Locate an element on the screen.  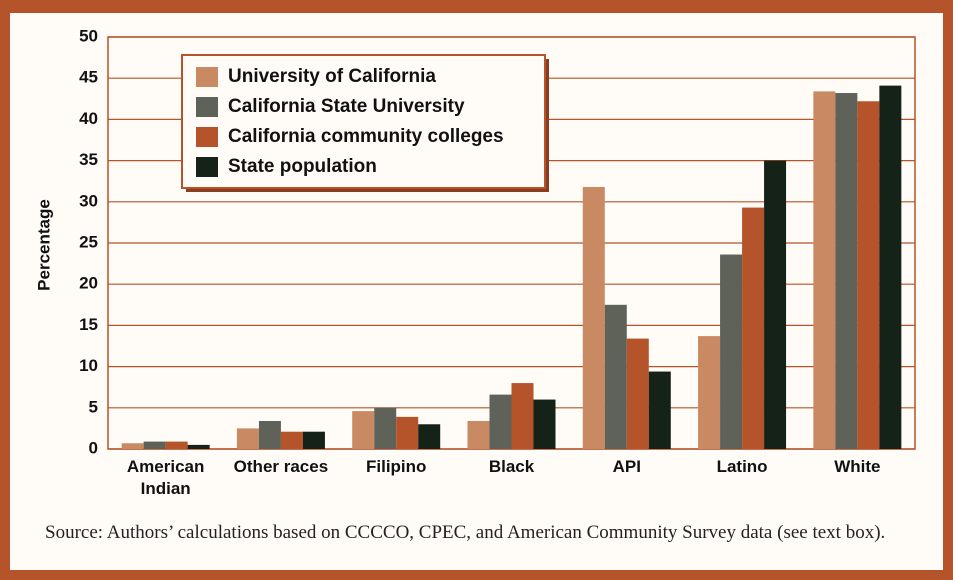
x-tick-label: Latino is located at coordinates (742, 466).